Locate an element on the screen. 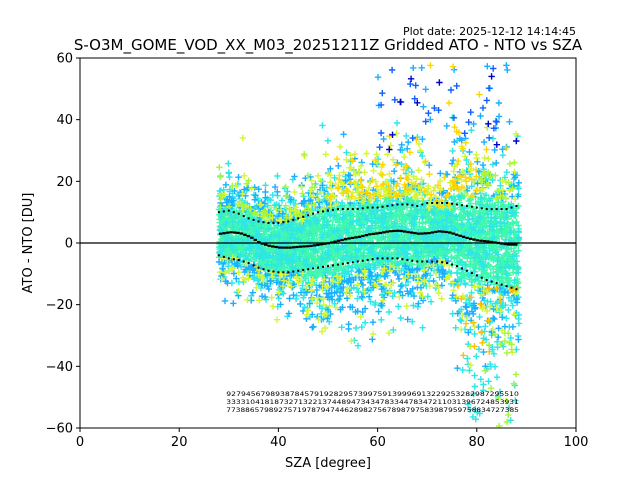  x-axis: 0 20 40 60 80 100 is located at coordinates (332, 439).